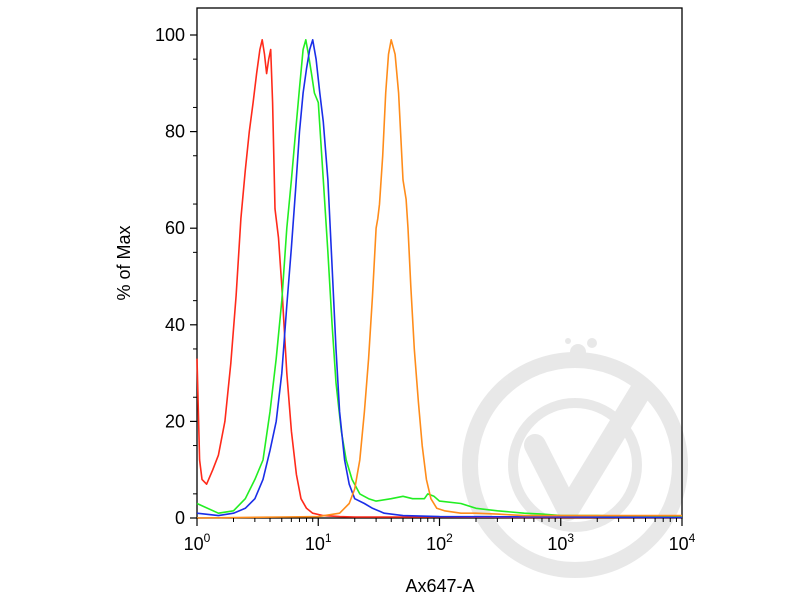 The height and width of the screenshot is (610, 810). I want to click on x-axis-title: Ax647-A, so click(439, 586).